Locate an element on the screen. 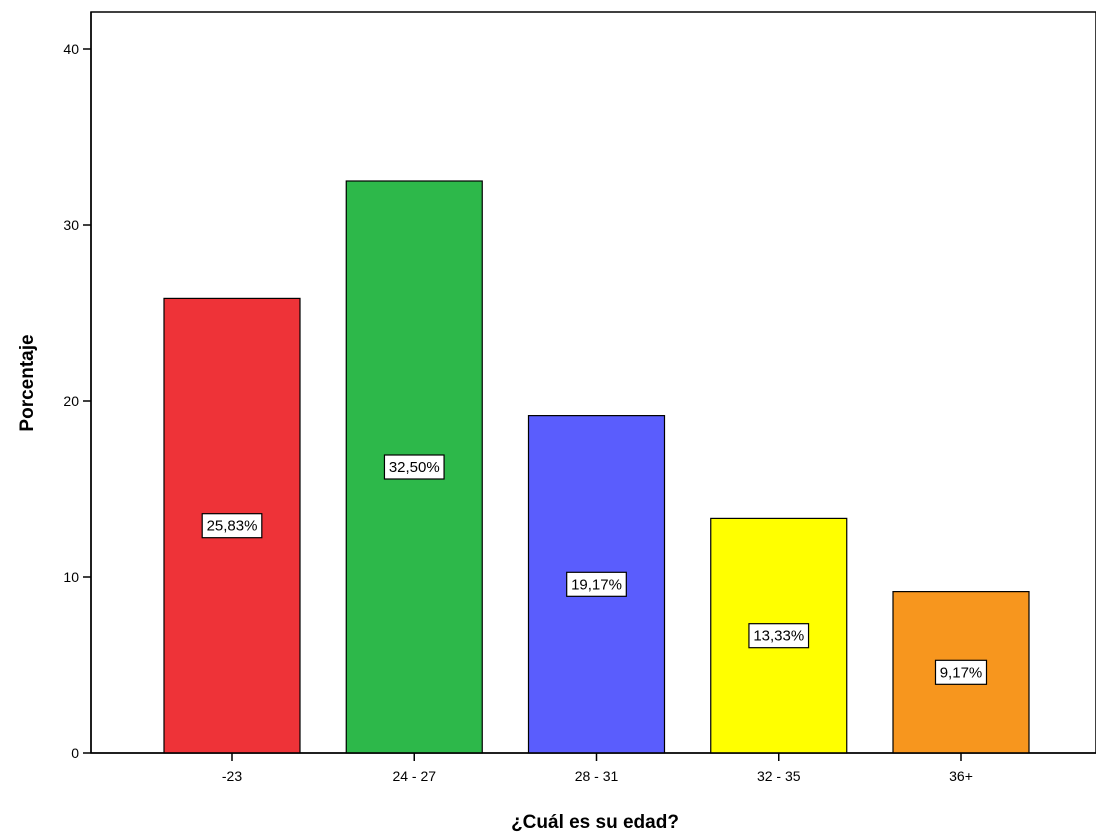  data-label: 9,17% is located at coordinates (961, 672).